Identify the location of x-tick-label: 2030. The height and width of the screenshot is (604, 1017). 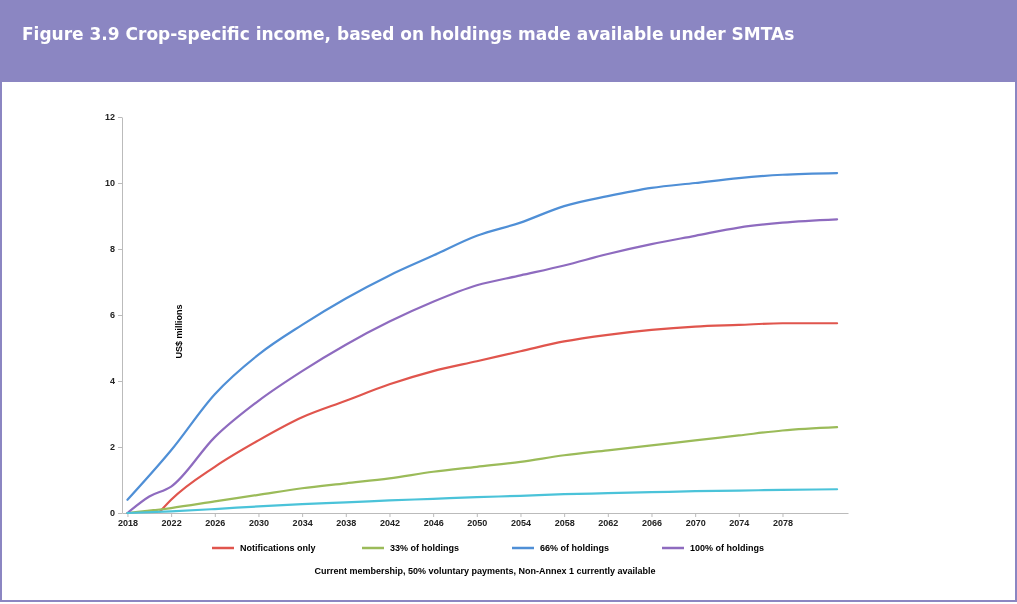
(258, 523).